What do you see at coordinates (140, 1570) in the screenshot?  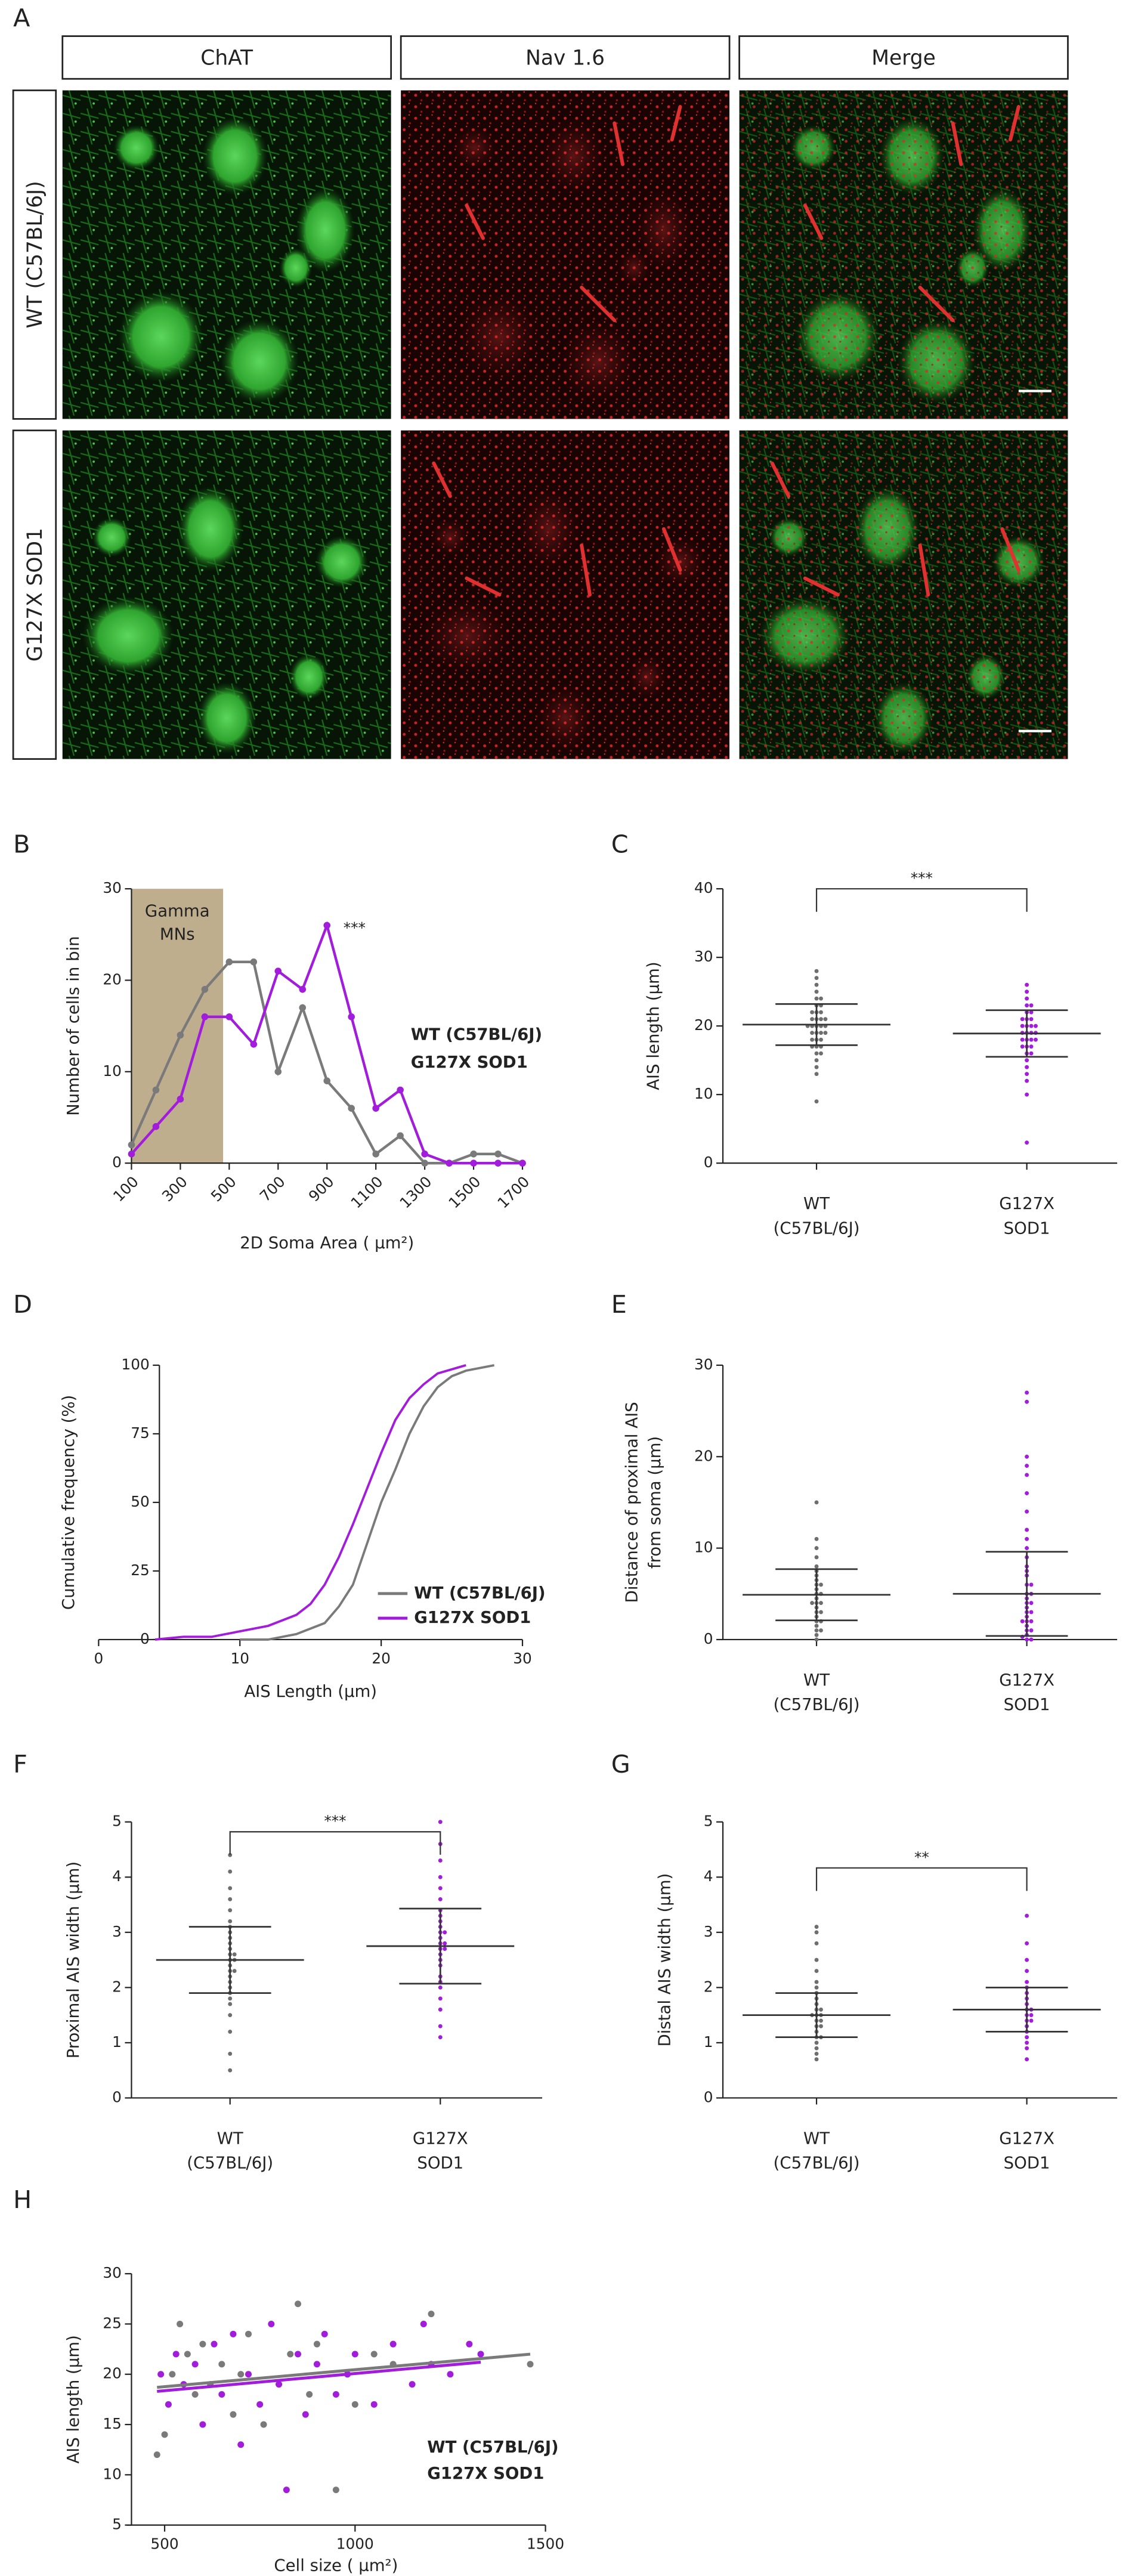 I see `y-tick-label: 25` at bounding box center [140, 1570].